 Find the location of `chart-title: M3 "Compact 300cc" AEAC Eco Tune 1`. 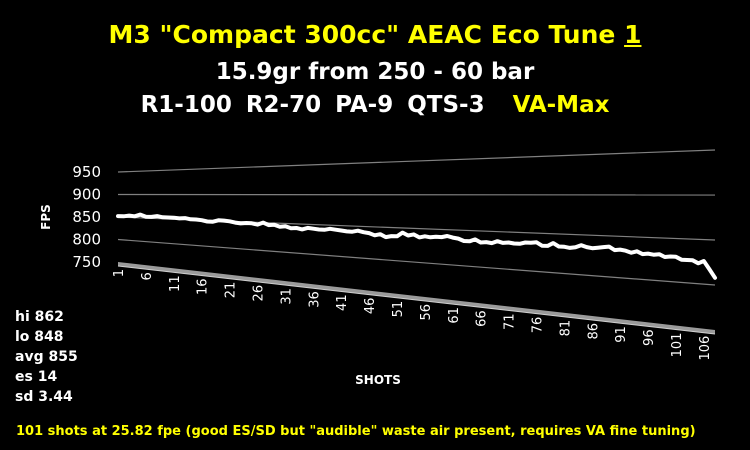

chart-title: M3 "Compact 300cc" AEAC Eco Tune 1 is located at coordinates (375, 34).